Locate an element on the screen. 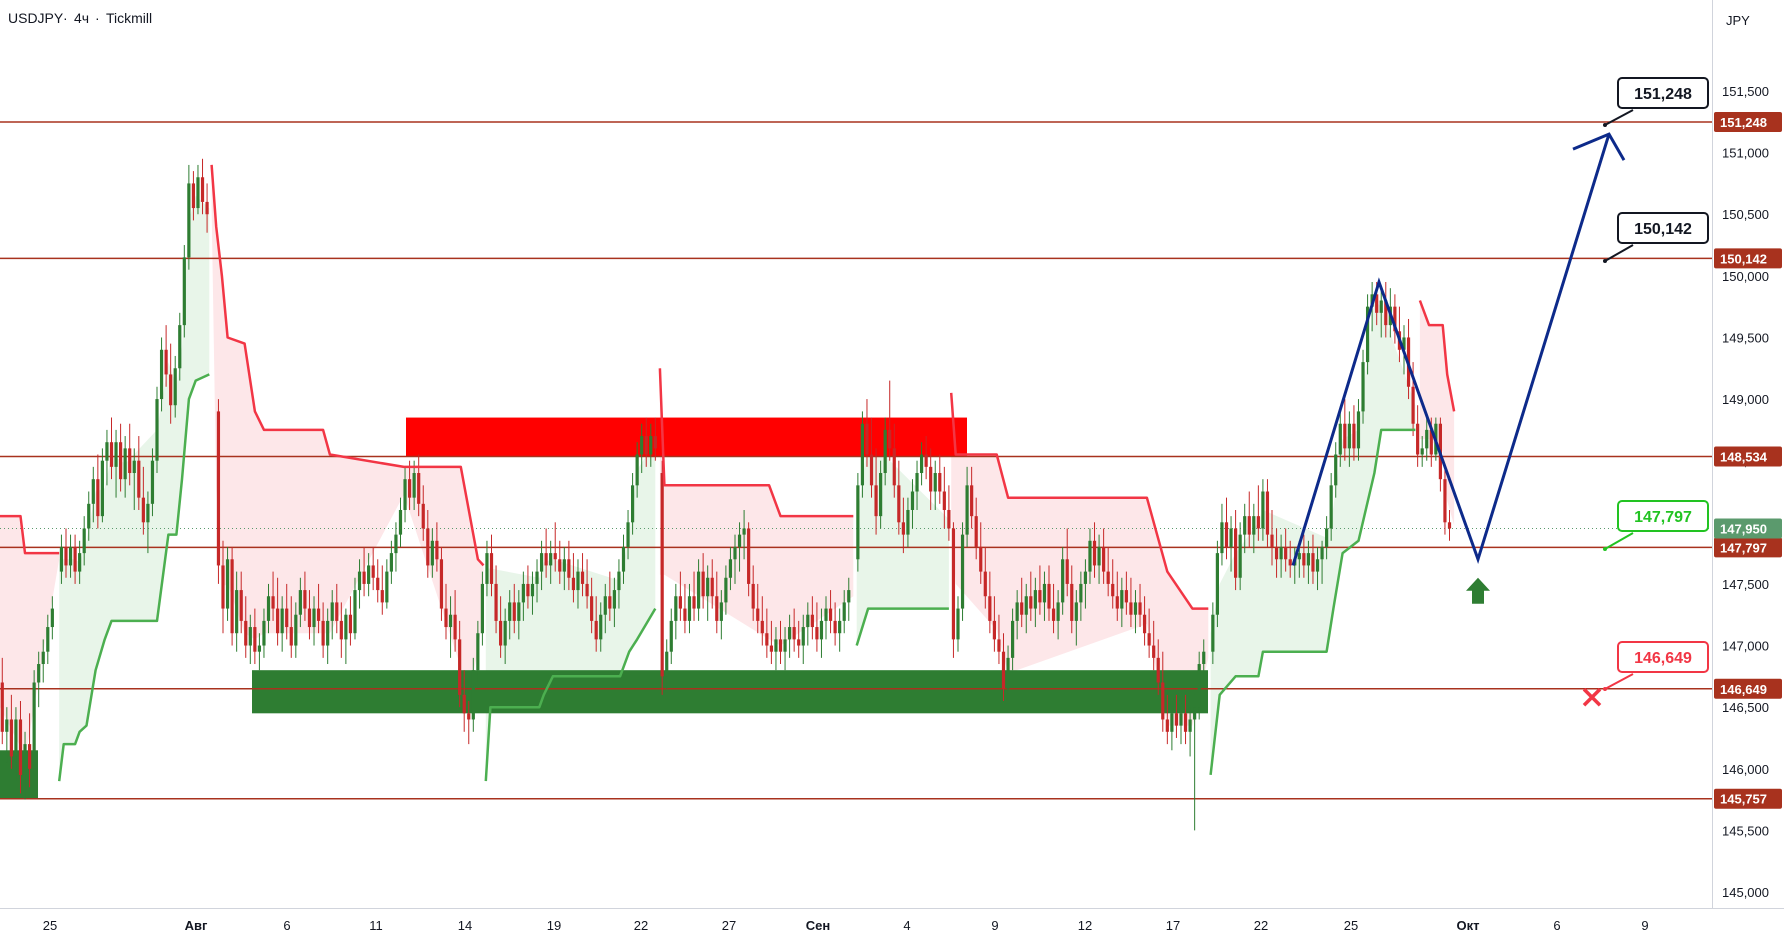 This screenshot has width=1784, height=943. currency-label: JPY is located at coordinates (1738, 20).